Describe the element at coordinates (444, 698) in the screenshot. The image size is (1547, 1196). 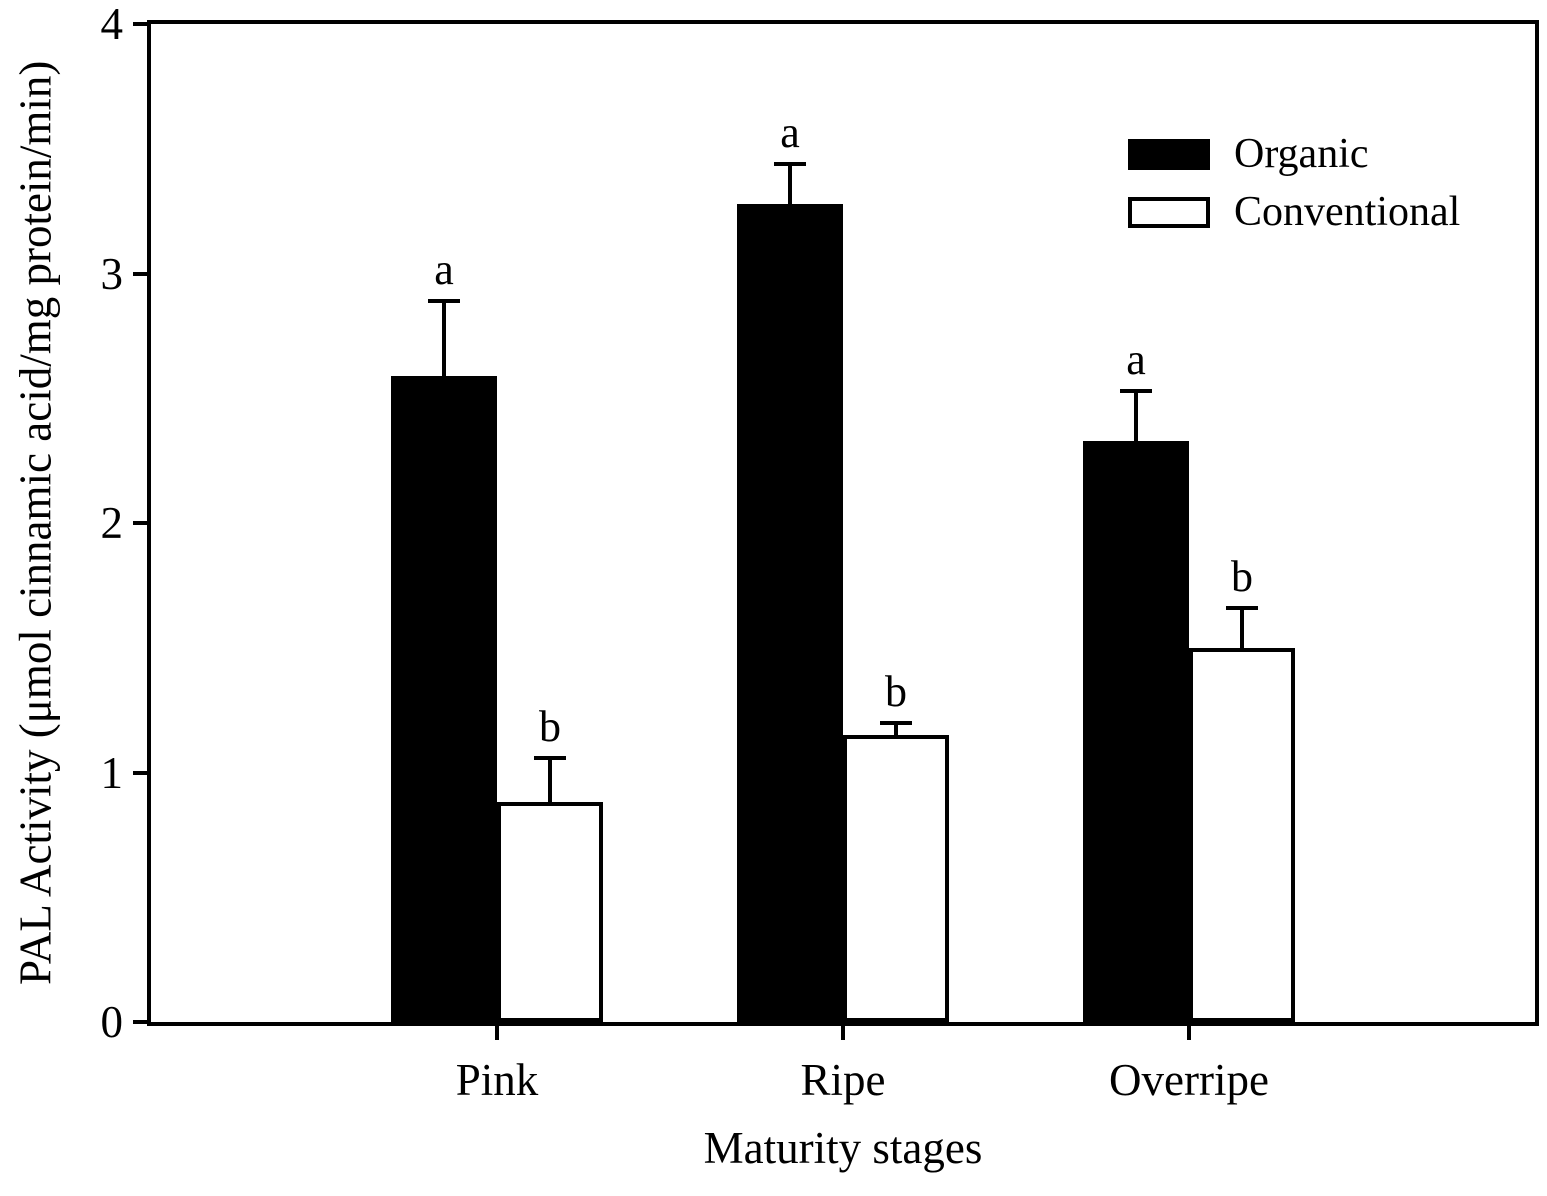
I see `bar-organic-pink` at that location.